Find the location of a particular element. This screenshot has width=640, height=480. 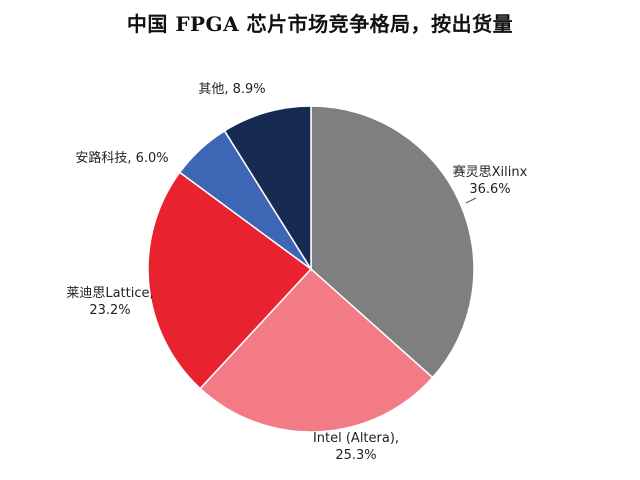

chart-title: 中国 FPGA 芯片市场竞争格局，按出货量 is located at coordinates (320, 24).